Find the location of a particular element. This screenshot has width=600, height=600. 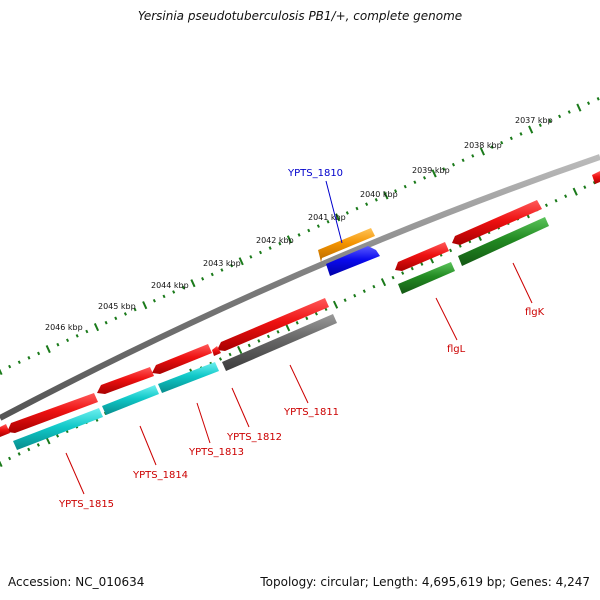

gene-label-YPTS_1812: YPTS_1812 is located at coordinates (254, 437).